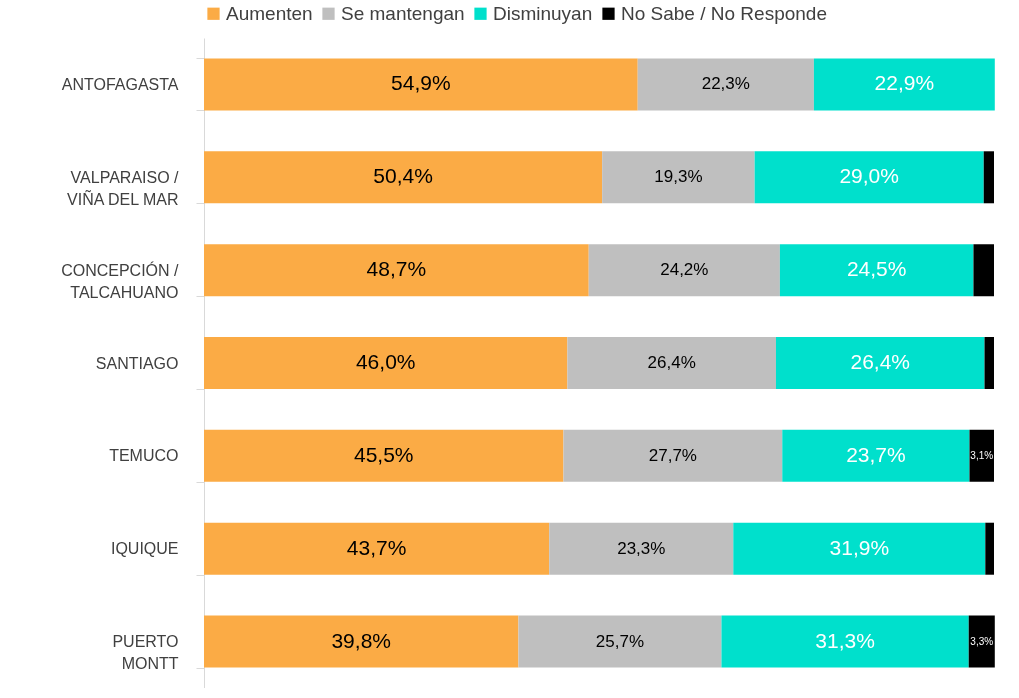  I want to click on data-label: 46,0%, so click(385, 361).